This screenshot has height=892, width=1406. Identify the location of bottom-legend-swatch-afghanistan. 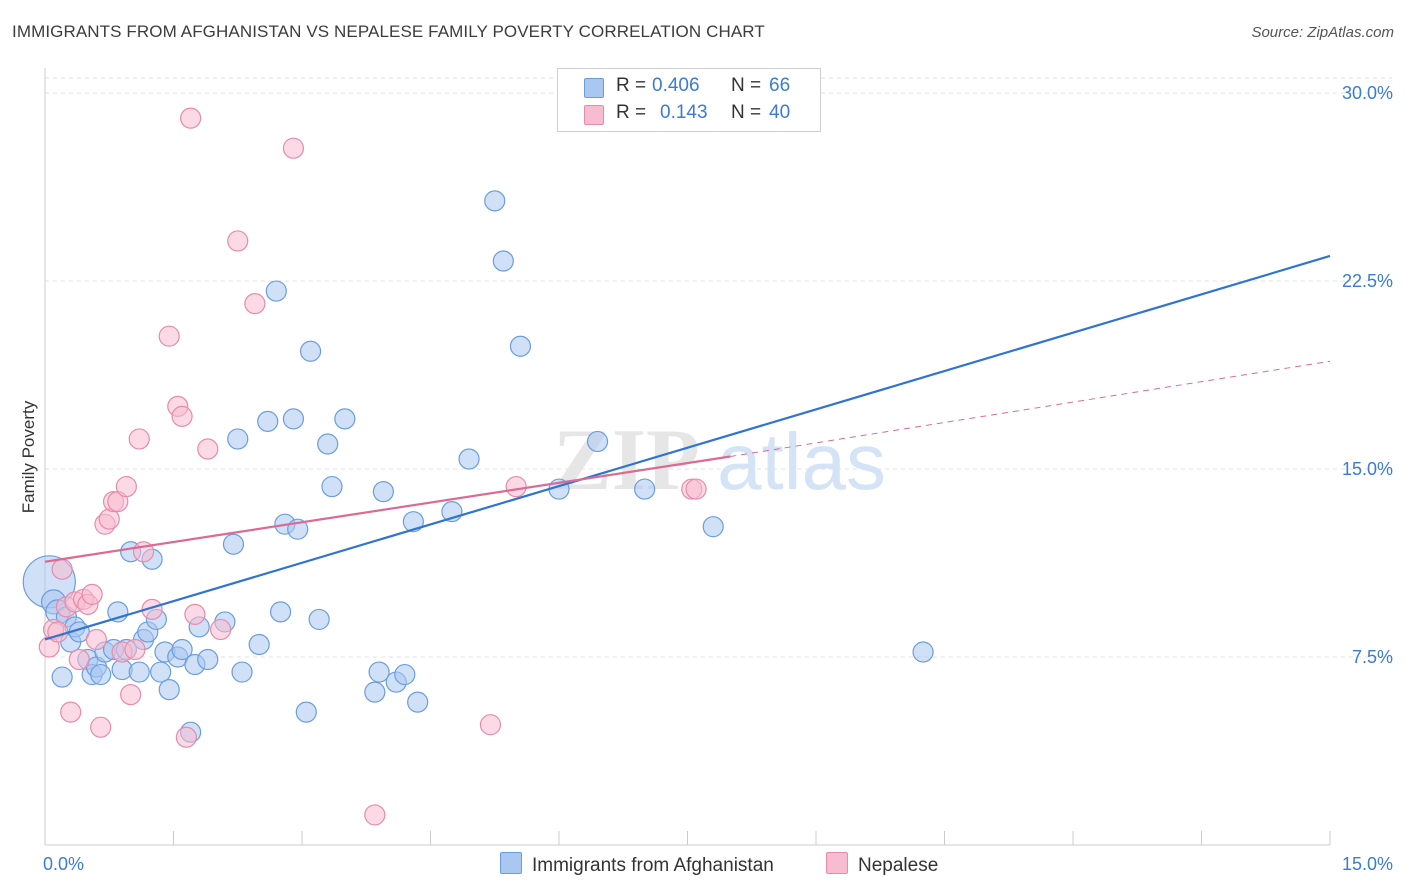
(511, 863).